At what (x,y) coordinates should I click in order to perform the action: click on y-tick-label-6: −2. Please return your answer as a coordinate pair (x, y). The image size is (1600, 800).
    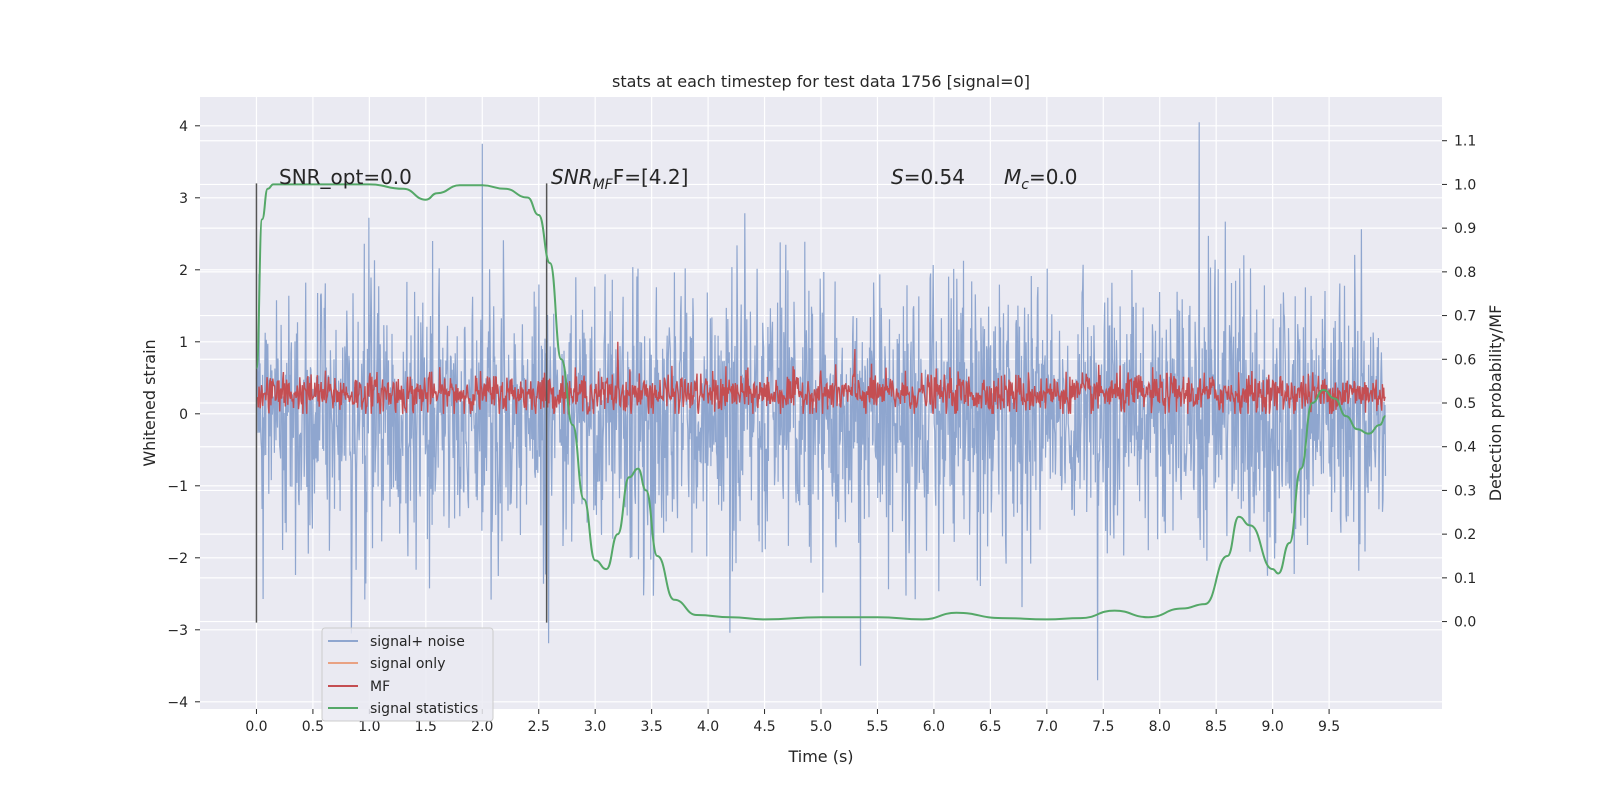
    Looking at the image, I should click on (177, 559).